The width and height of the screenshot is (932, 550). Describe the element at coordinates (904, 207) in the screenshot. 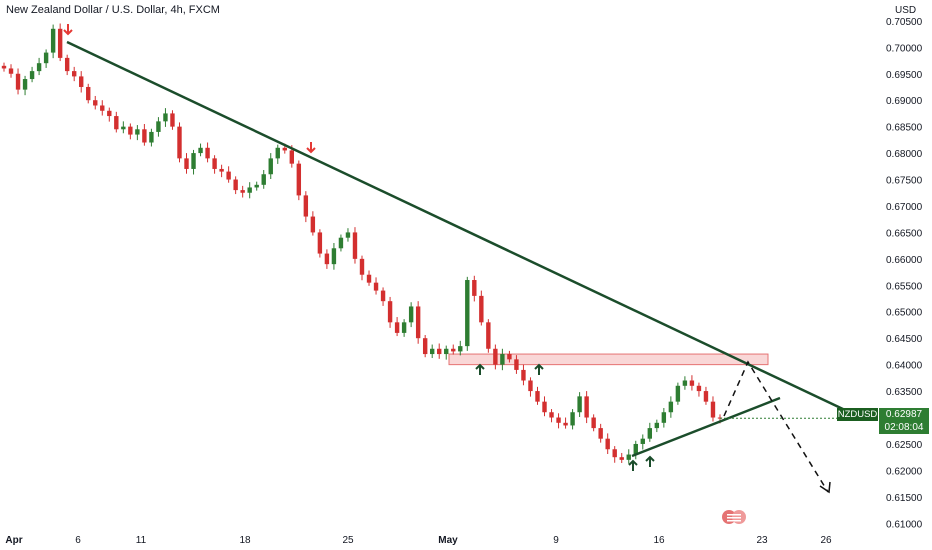

I see `y-tick-label: 0.67000` at that location.